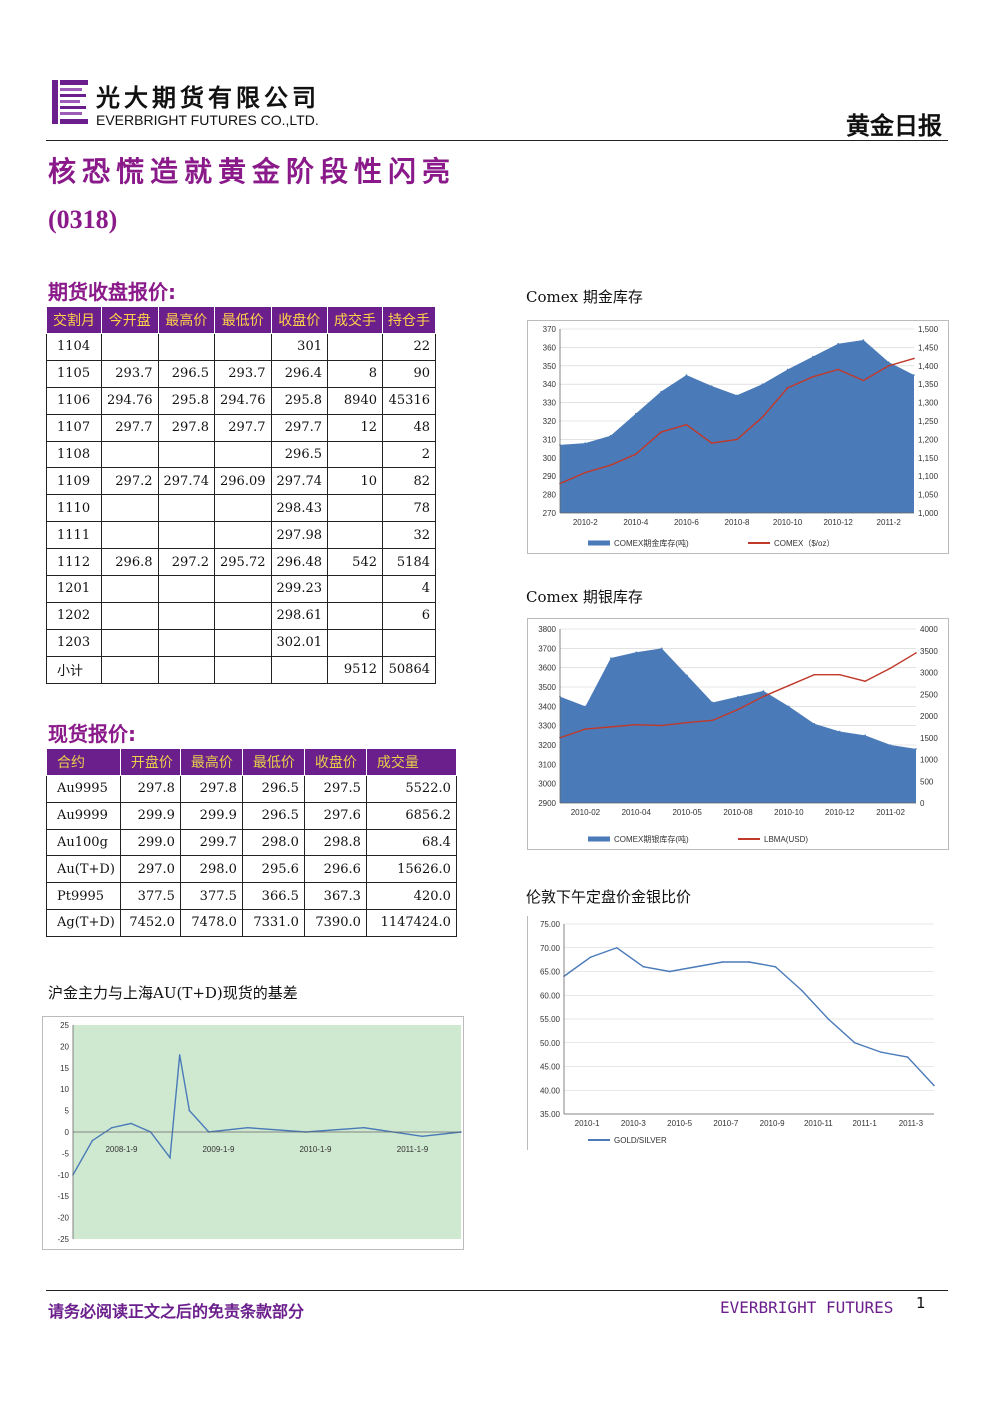 The width and height of the screenshot is (992, 1403). I want to click on table-cell: 1201, so click(74, 589).